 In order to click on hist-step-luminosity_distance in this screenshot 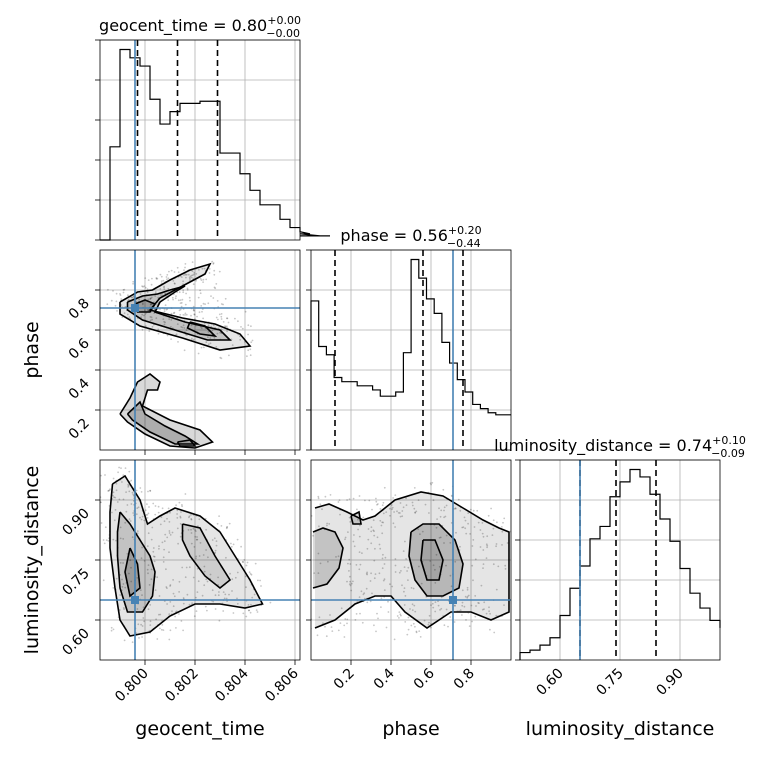, I will do `click(620, 564)`.